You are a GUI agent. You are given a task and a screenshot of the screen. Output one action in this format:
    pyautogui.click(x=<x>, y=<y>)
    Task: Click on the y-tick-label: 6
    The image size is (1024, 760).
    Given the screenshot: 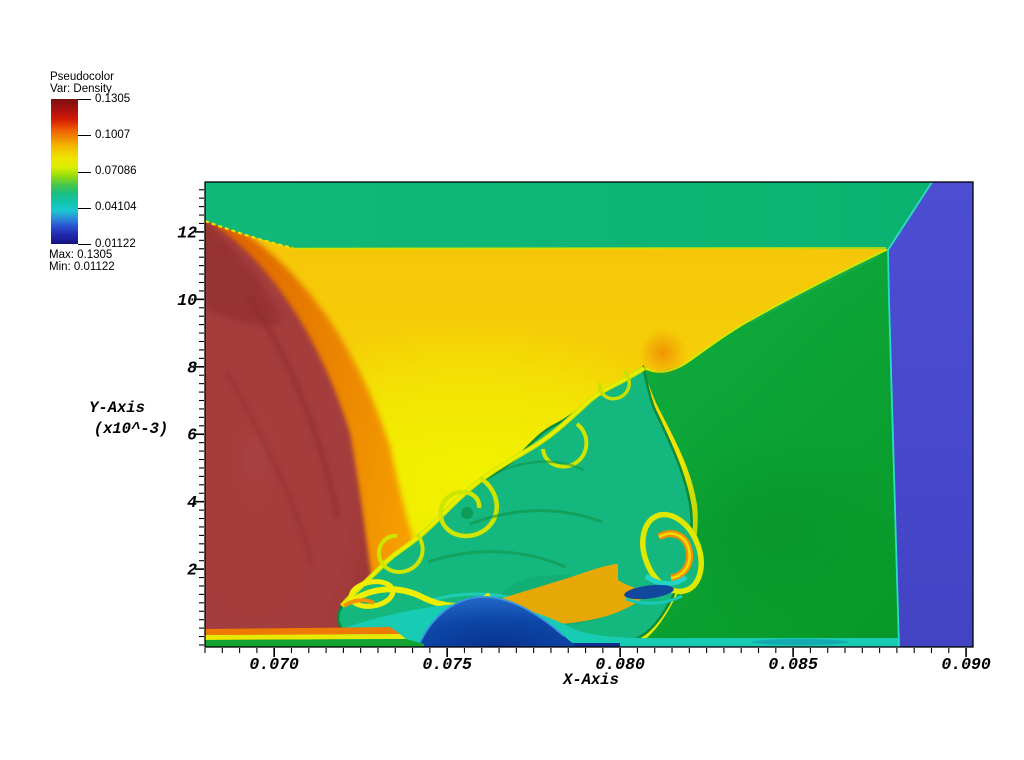 What is the action you would take?
    pyautogui.click(x=192, y=435)
    